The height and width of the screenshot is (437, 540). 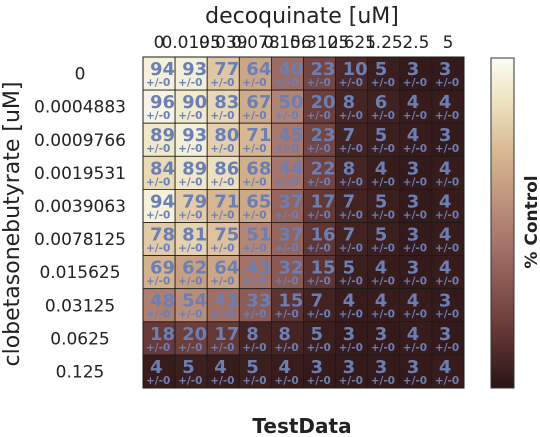 What do you see at coordinates (226, 69) in the screenshot?
I see `cell-value-label: 77` at bounding box center [226, 69].